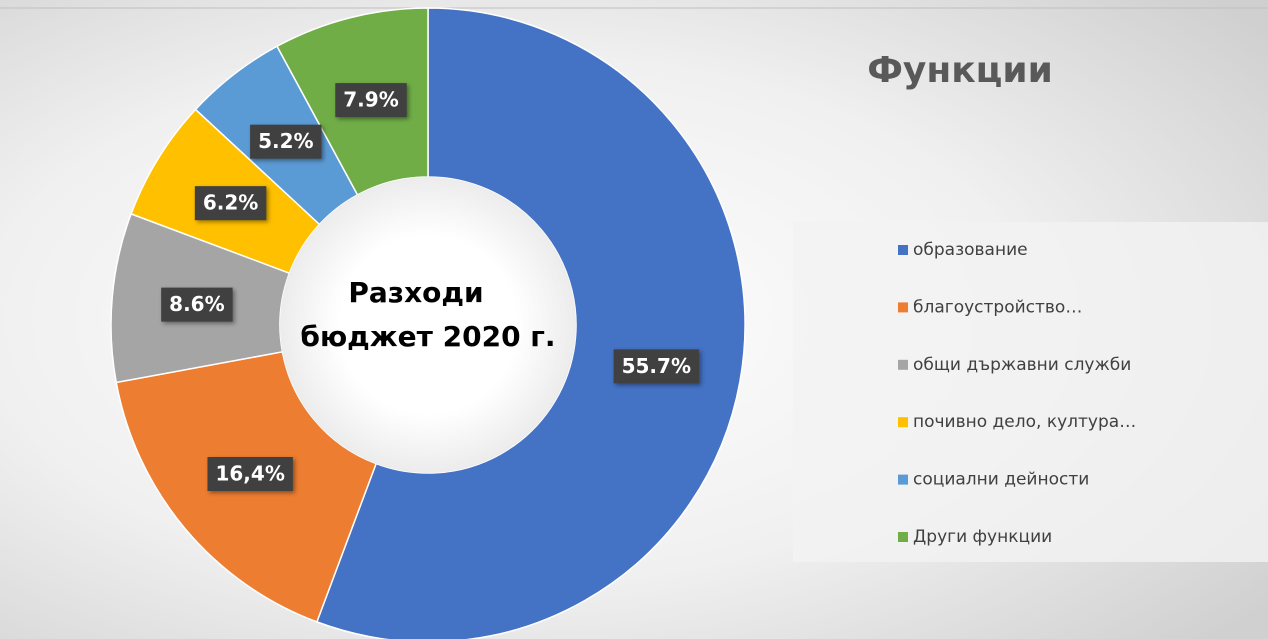 The image size is (1268, 639). Describe the element at coordinates (982, 537) in the screenshot. I see `legend-label: Други функции` at that location.